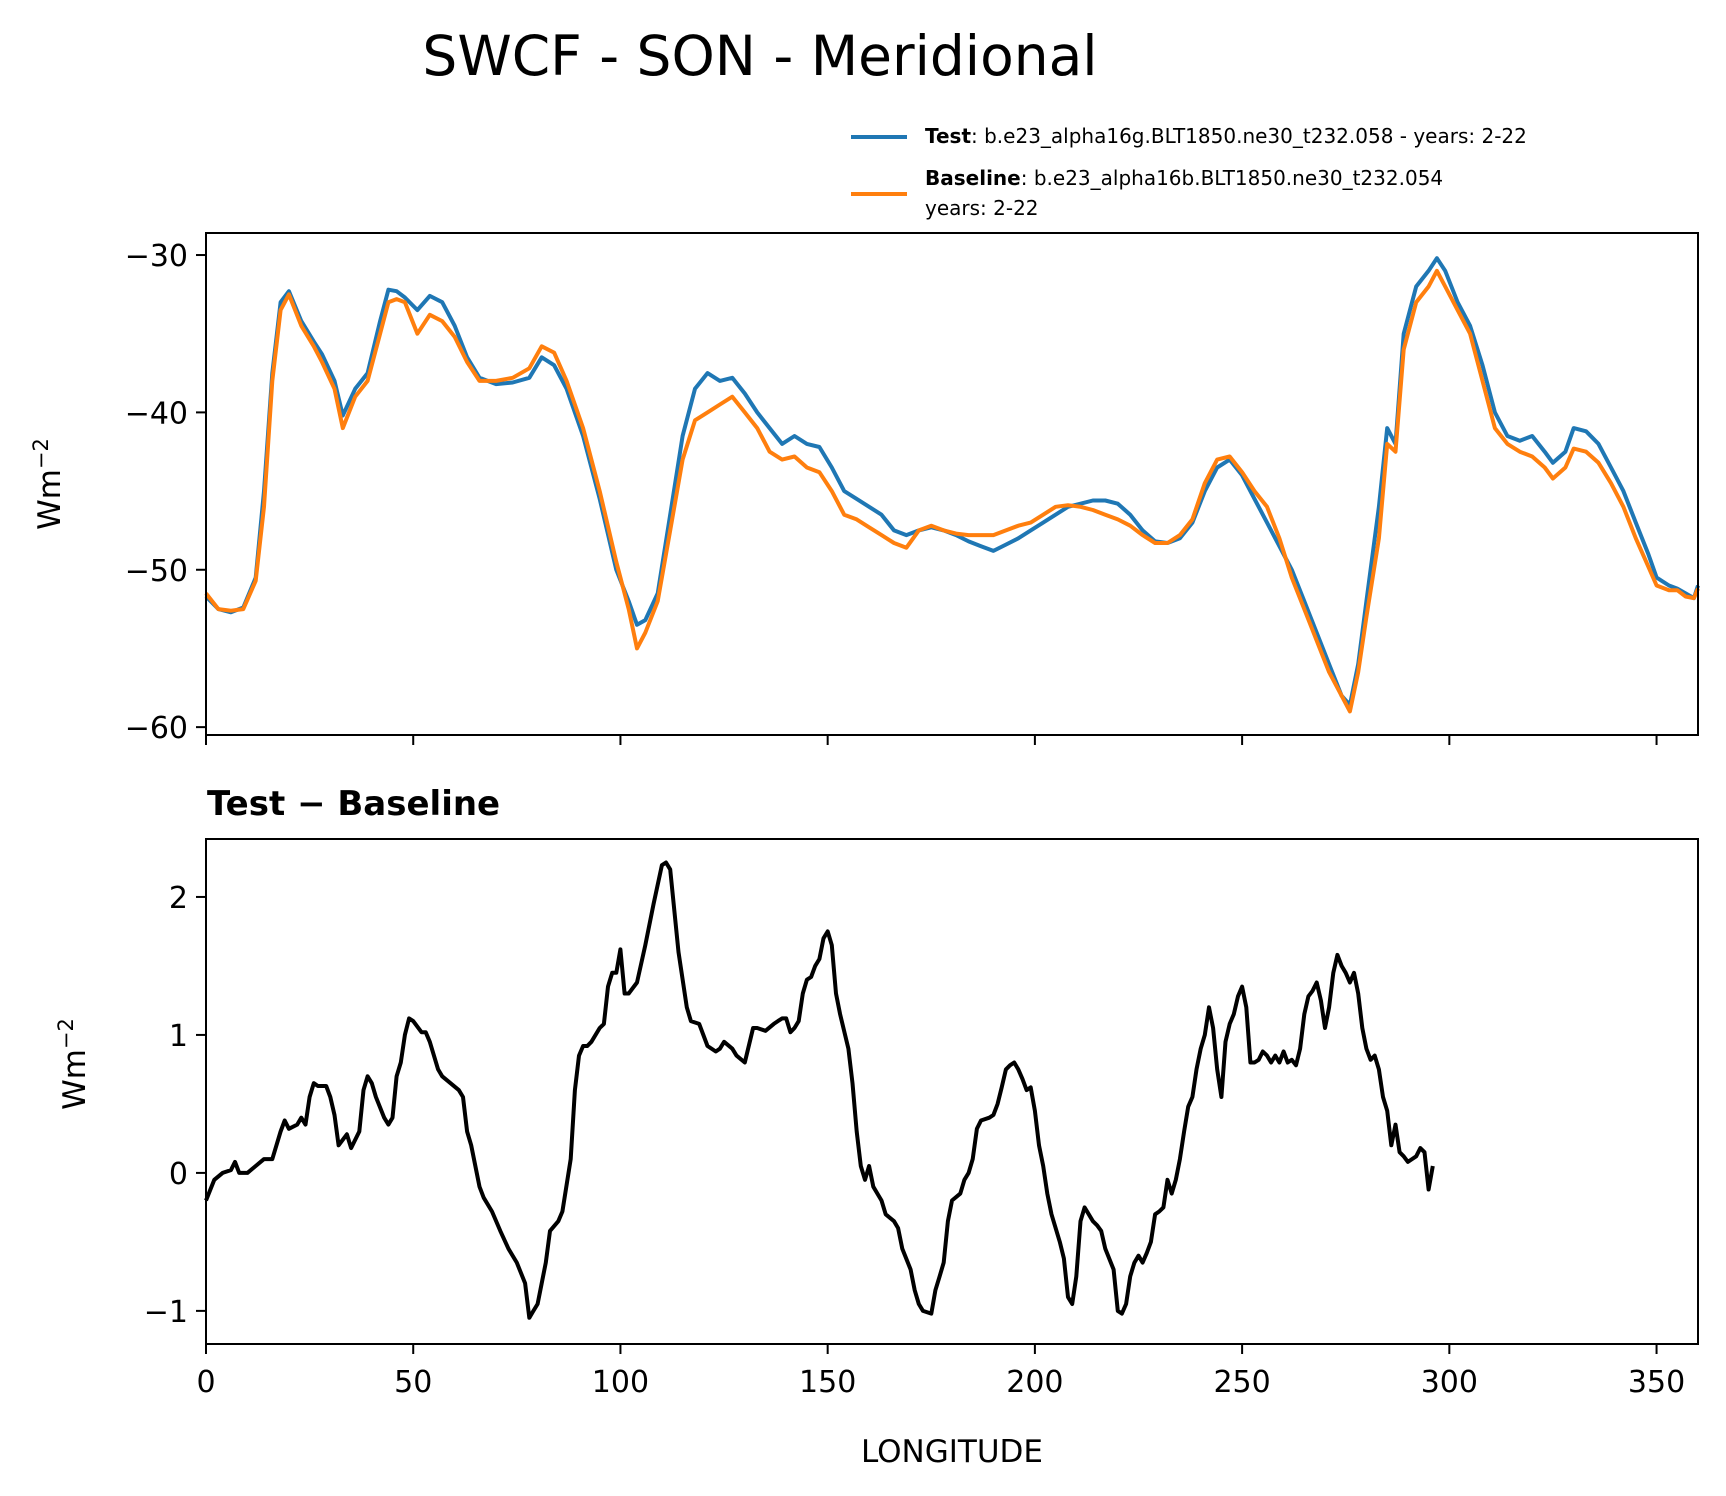  I want to click on bottom-x-tick-label: 200, so click(1034, 1382).